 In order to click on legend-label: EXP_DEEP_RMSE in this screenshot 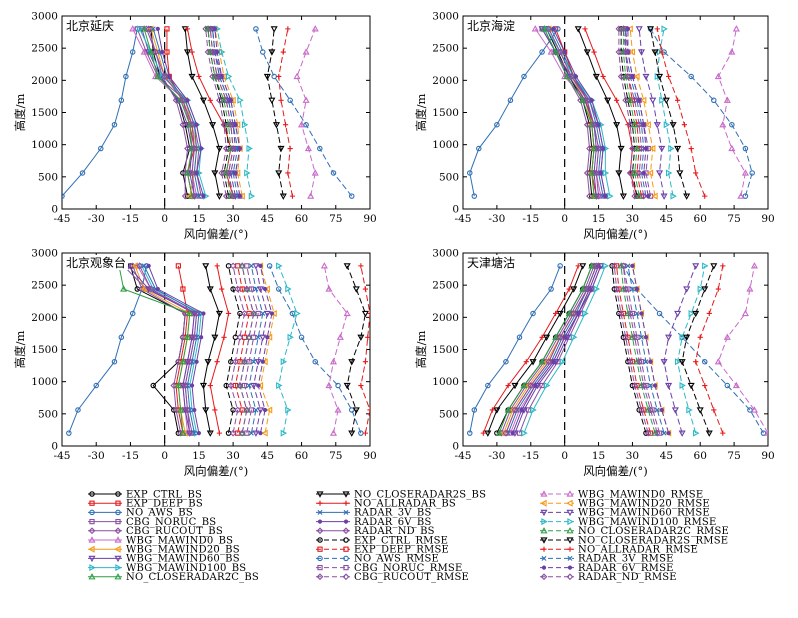, I will do `click(401, 550)`.